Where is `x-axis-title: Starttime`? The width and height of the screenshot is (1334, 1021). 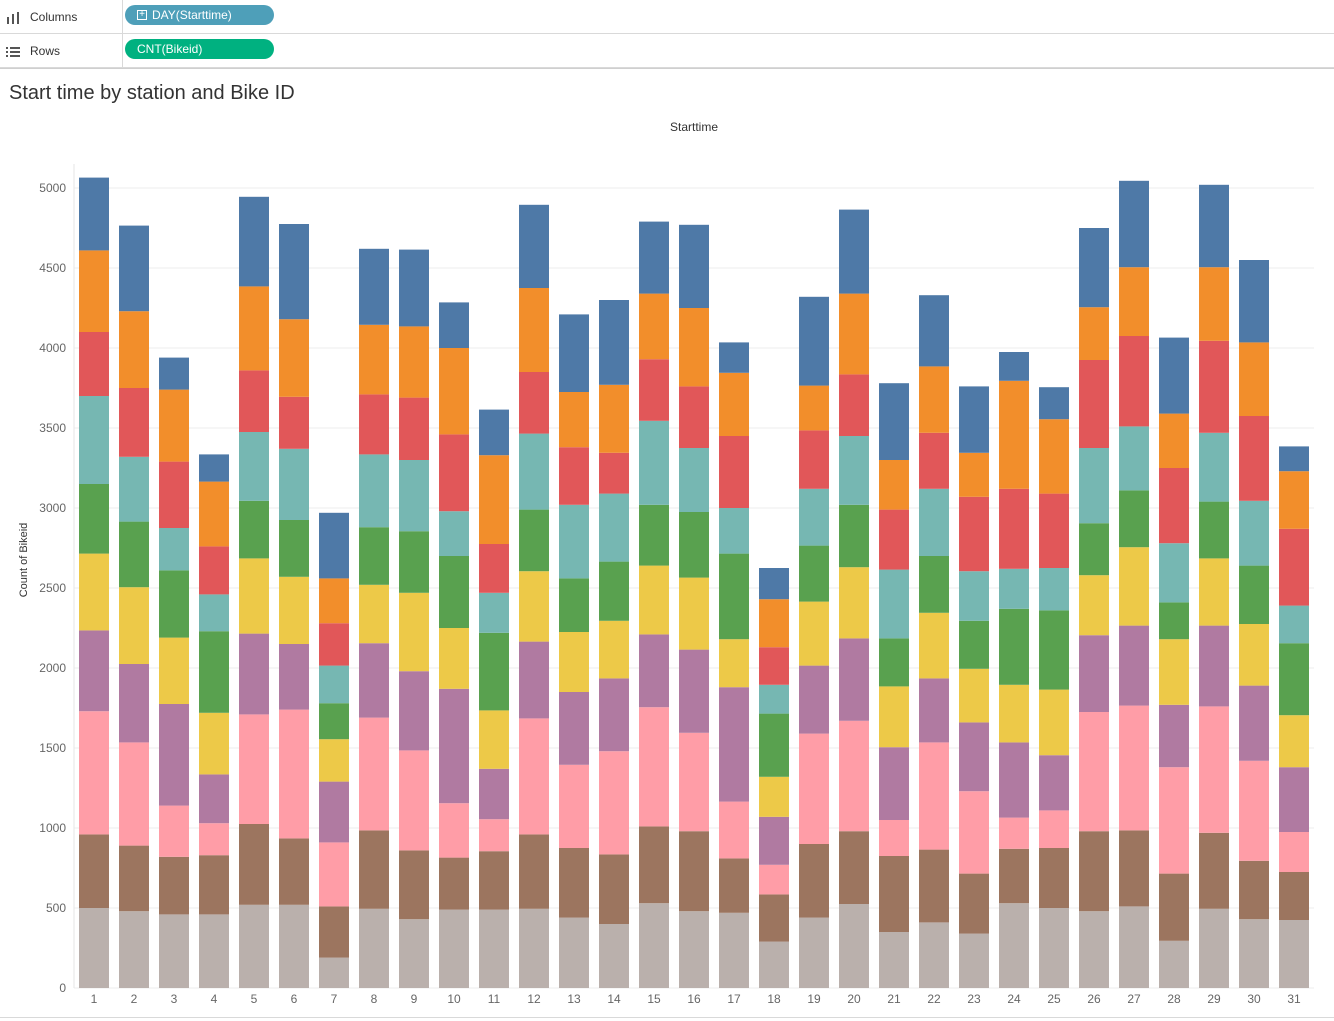 x-axis-title: Starttime is located at coordinates (694, 127).